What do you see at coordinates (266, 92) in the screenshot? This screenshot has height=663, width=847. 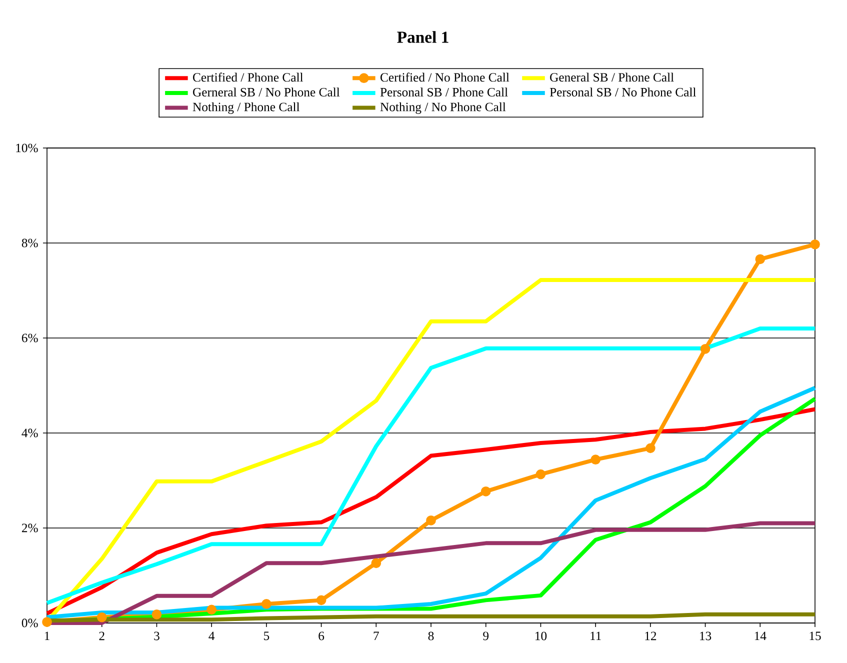 I see `legend-label: Gerneral SB / No Phone Call` at bounding box center [266, 92].